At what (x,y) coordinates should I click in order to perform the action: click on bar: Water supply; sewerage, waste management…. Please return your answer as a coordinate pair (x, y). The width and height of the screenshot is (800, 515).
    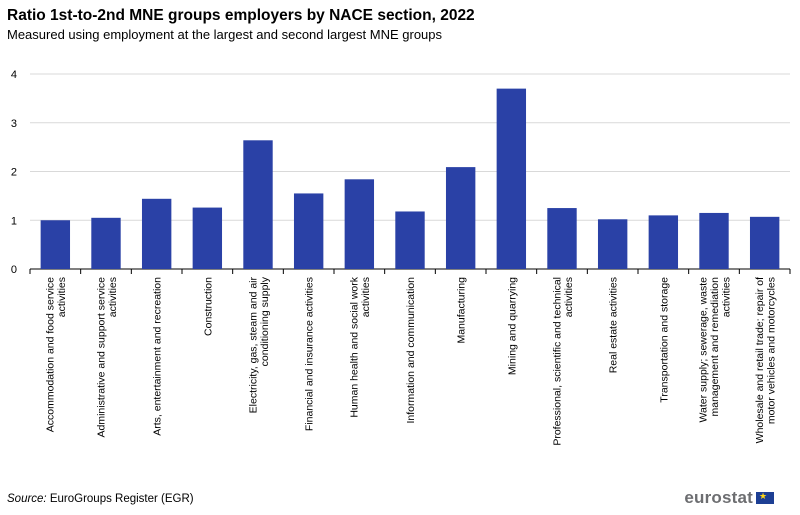
    Looking at the image, I should click on (714, 240).